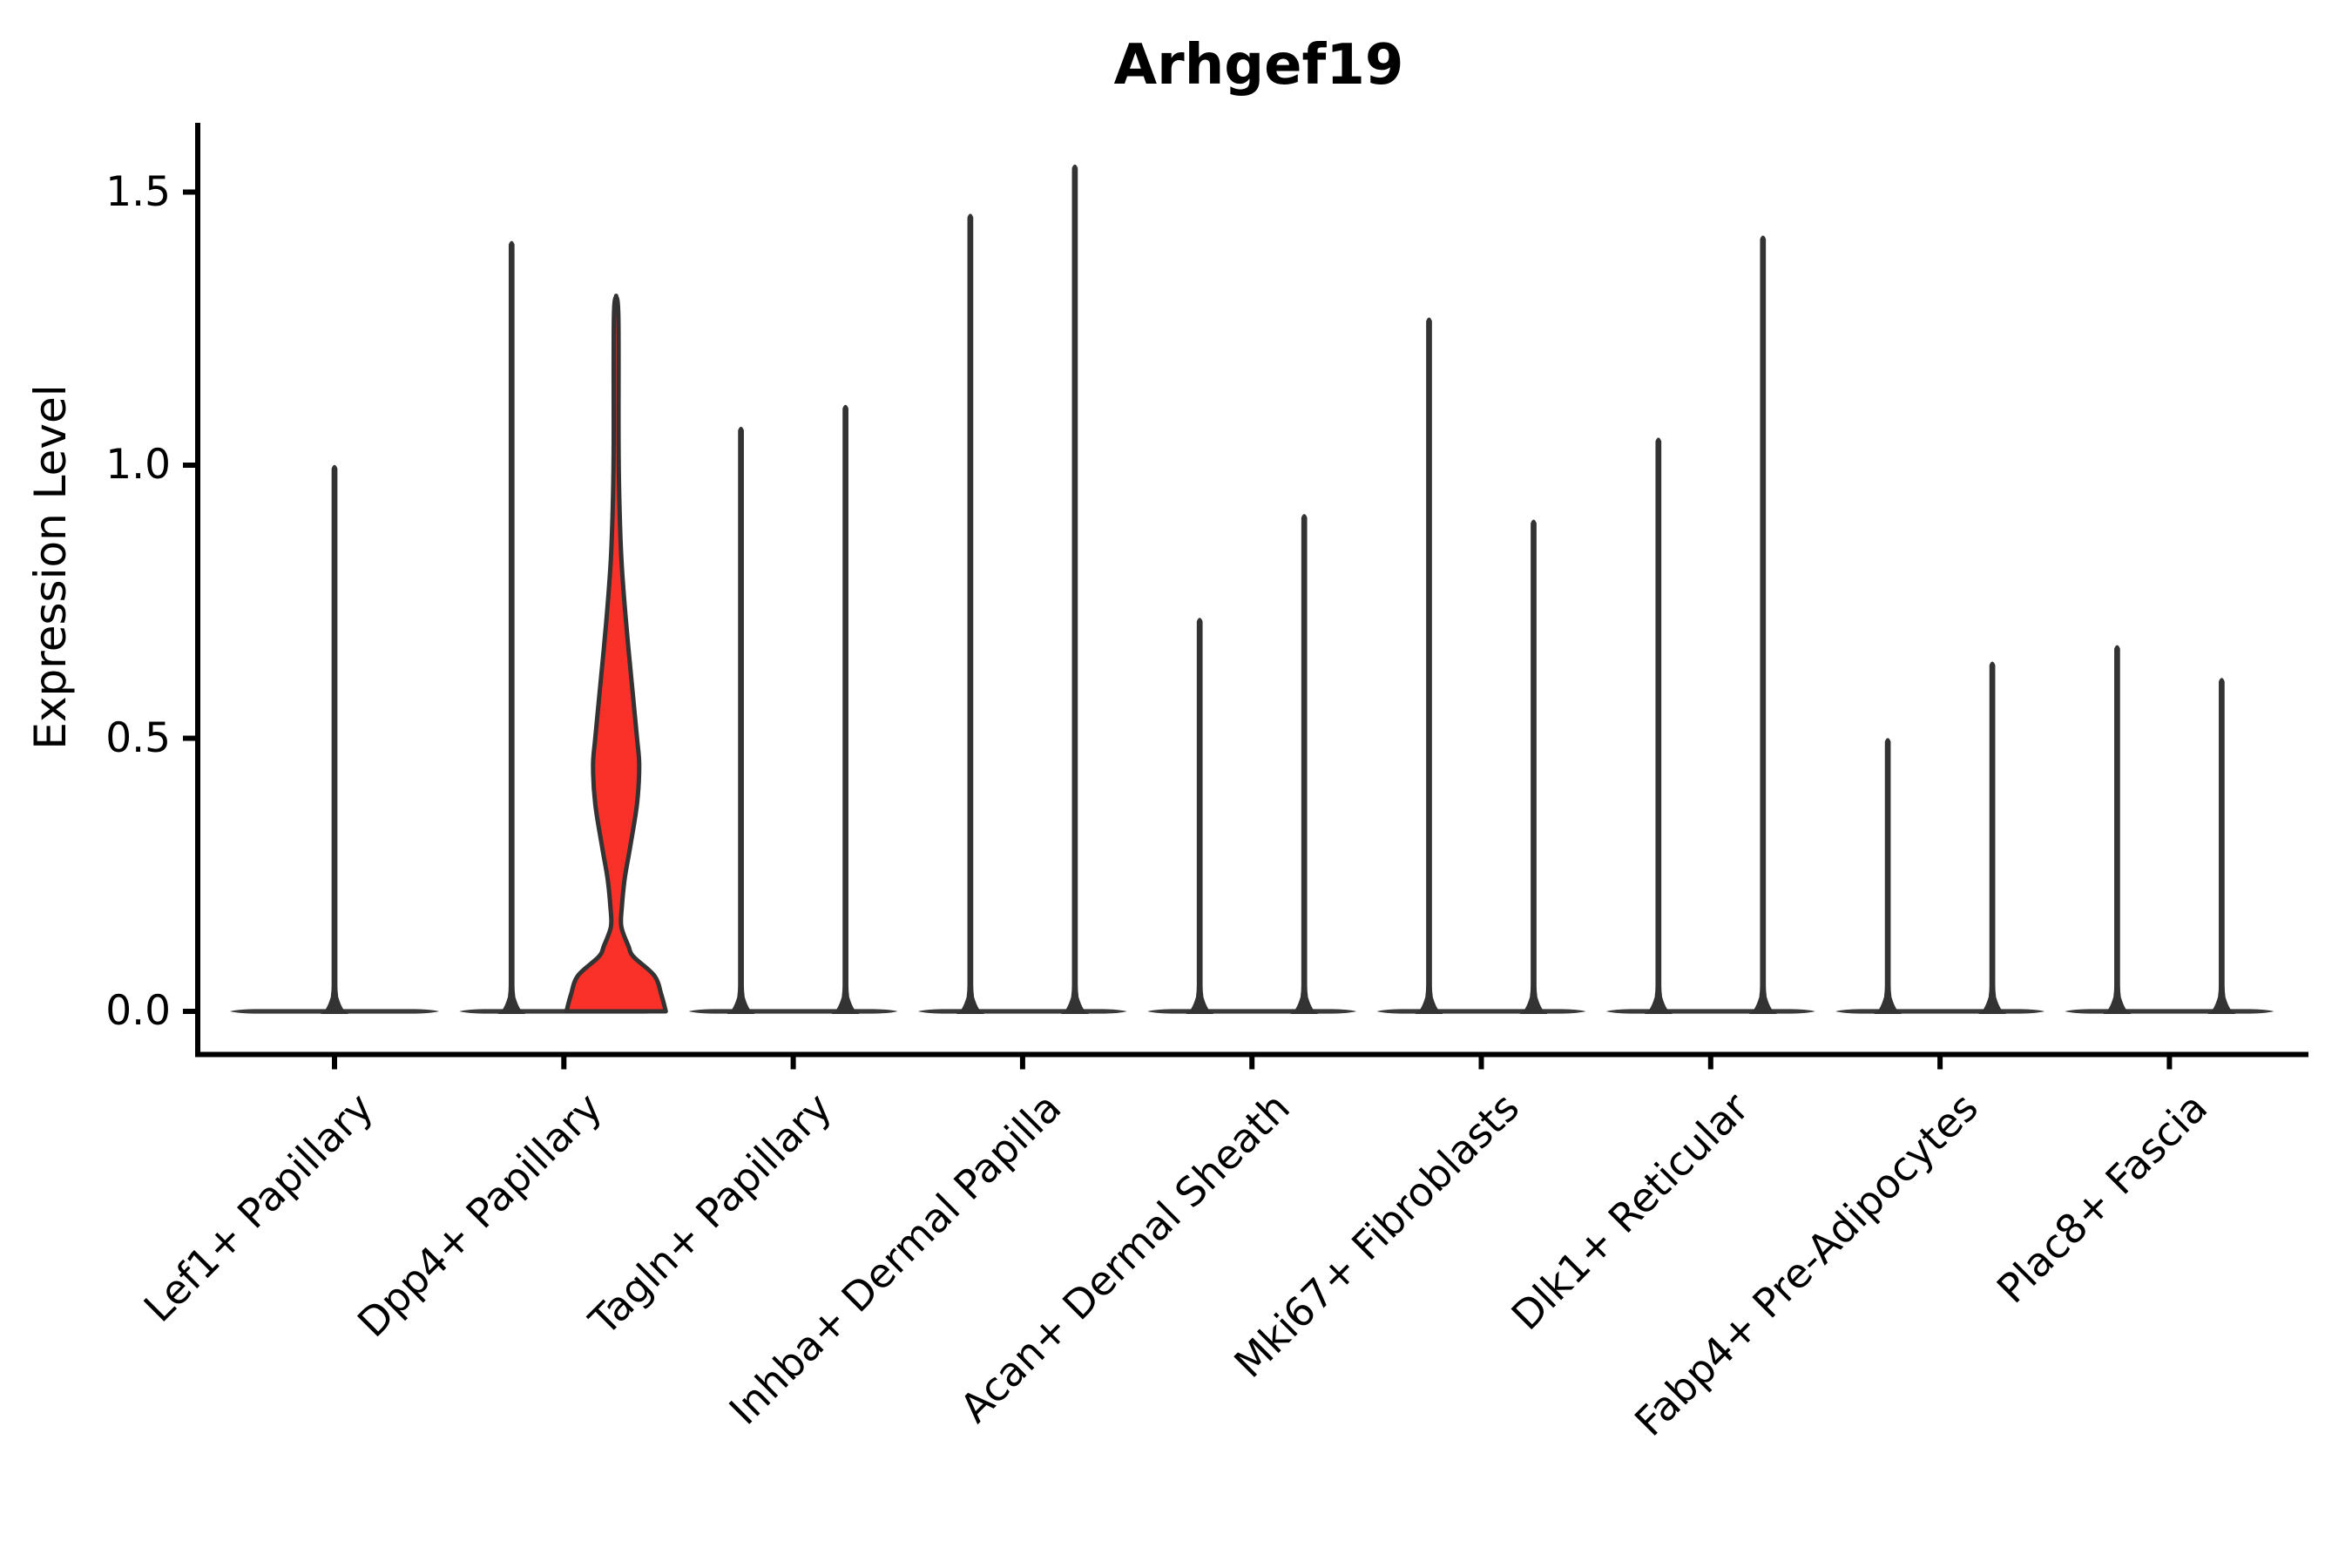 The image size is (2352, 1568). What do you see at coordinates (138, 465) in the screenshot?
I see `y-tick-label: 1.0` at bounding box center [138, 465].